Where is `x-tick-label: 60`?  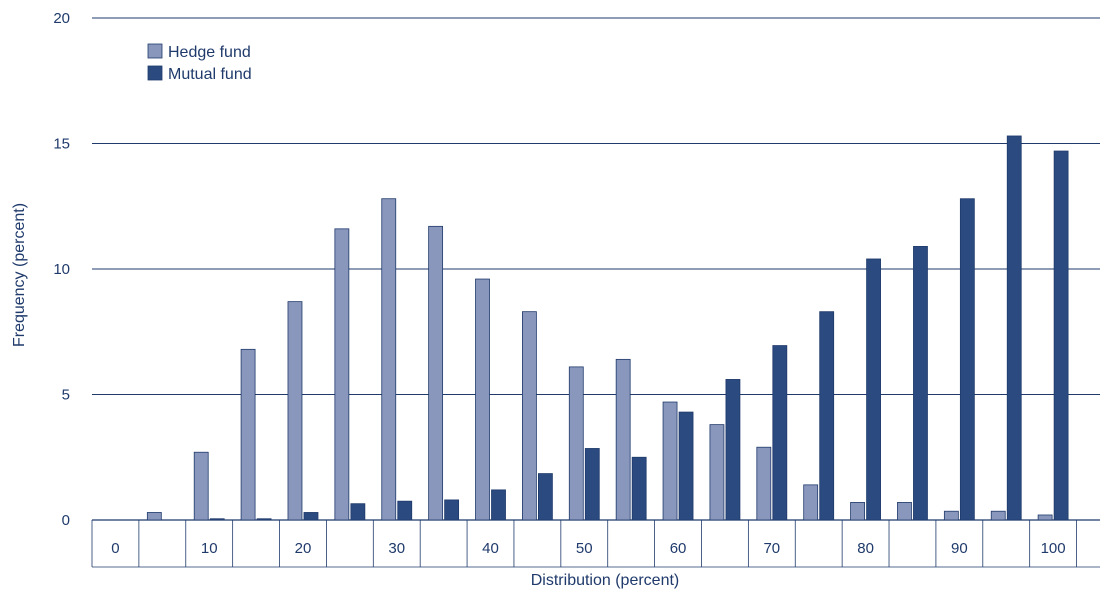 x-tick-label: 60 is located at coordinates (678, 548).